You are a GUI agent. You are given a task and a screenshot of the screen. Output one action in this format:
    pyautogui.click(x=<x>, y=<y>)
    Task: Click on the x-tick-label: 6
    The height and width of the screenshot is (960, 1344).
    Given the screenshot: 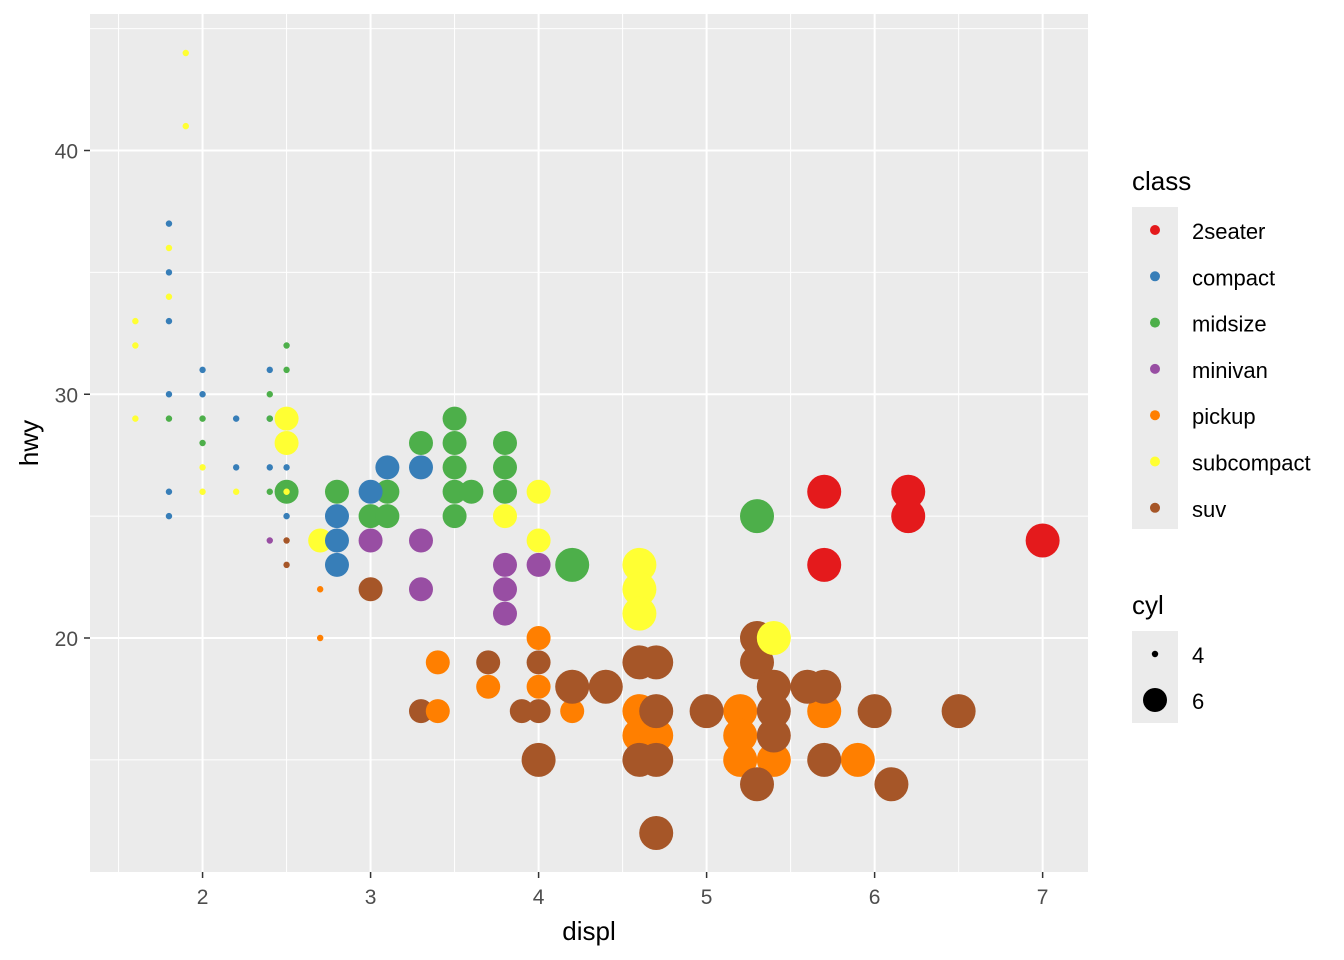 What is the action you would take?
    pyautogui.click(x=875, y=897)
    